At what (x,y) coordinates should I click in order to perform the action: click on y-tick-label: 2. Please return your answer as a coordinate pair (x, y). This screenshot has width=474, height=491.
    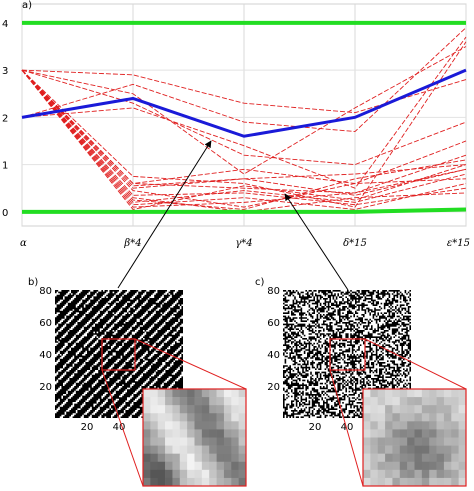
    Looking at the image, I should click on (5, 118).